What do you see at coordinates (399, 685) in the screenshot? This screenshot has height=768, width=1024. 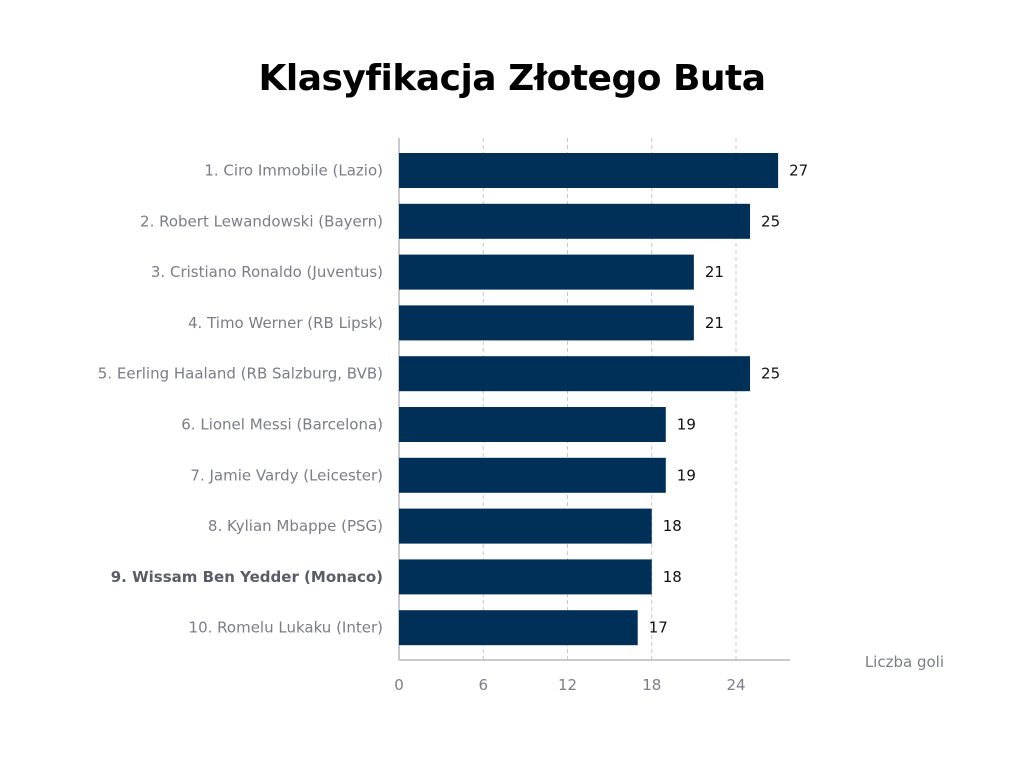 I see `x-tick-label: 0` at bounding box center [399, 685].